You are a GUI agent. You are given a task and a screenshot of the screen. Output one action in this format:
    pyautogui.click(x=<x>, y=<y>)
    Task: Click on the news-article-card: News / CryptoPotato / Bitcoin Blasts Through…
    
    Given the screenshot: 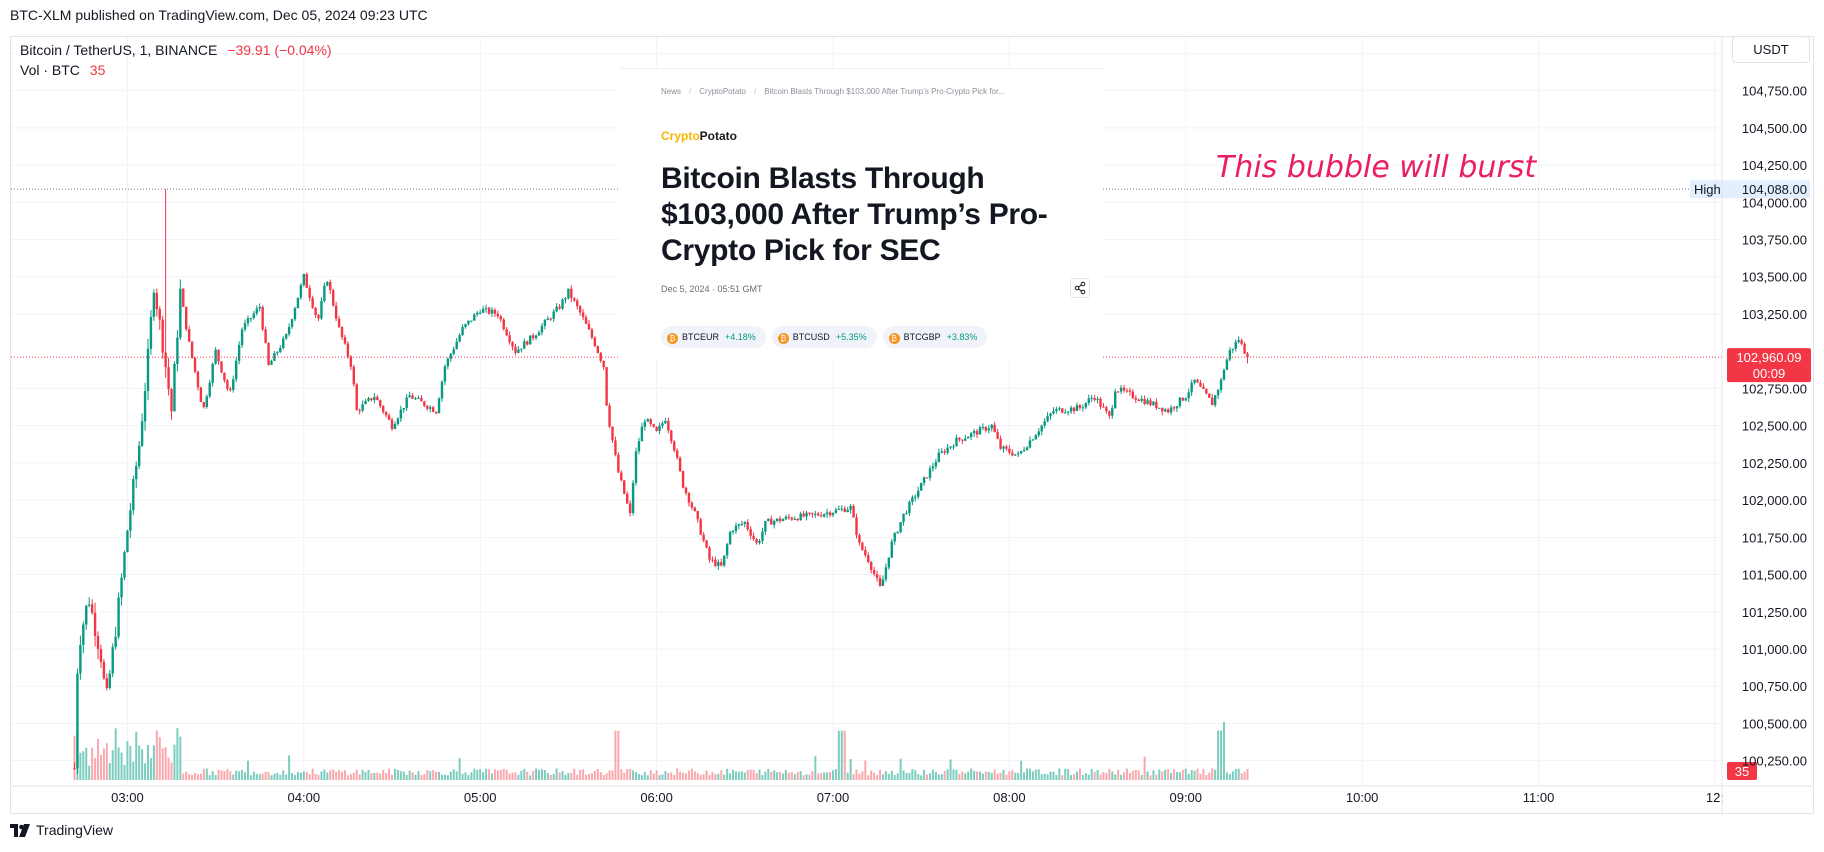 What is the action you would take?
    pyautogui.click(x=861, y=213)
    